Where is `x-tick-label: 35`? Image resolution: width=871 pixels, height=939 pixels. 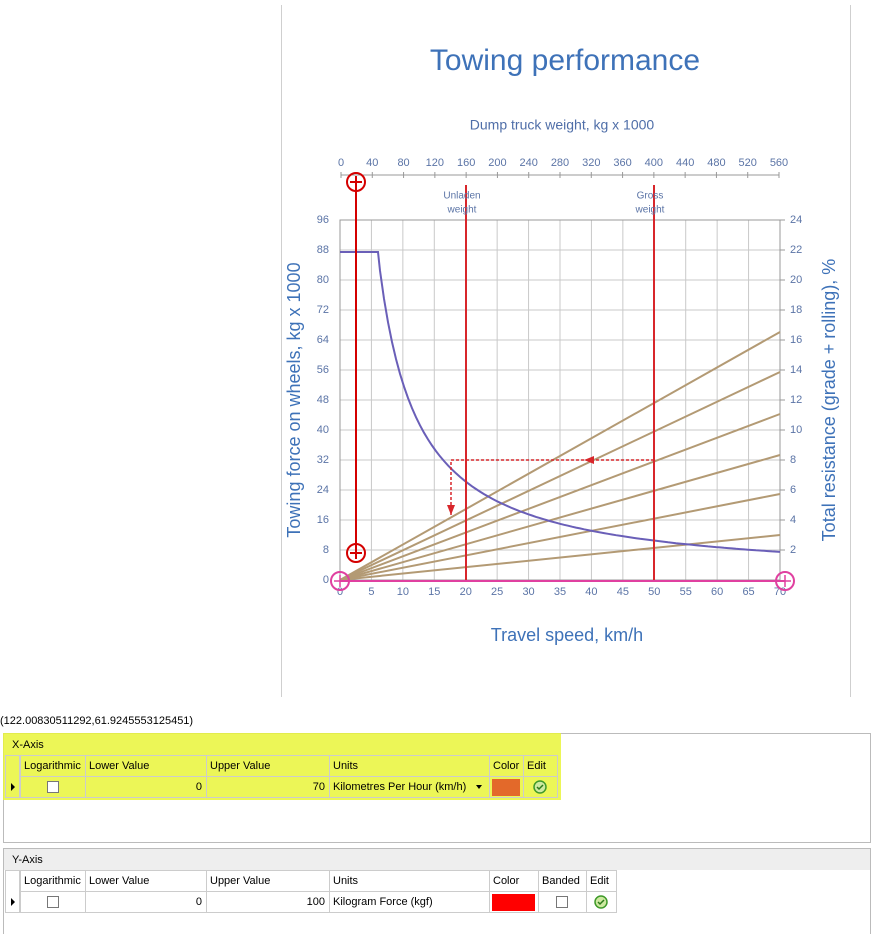
x-tick-label: 35 is located at coordinates (560, 592).